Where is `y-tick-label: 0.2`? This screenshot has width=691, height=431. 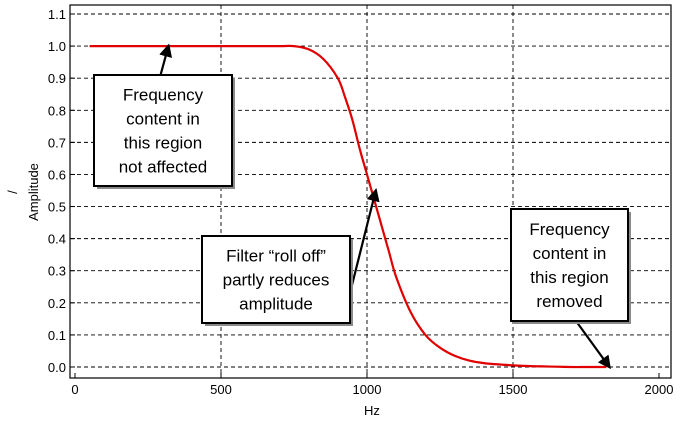 y-tick-label: 0.2 is located at coordinates (57, 303).